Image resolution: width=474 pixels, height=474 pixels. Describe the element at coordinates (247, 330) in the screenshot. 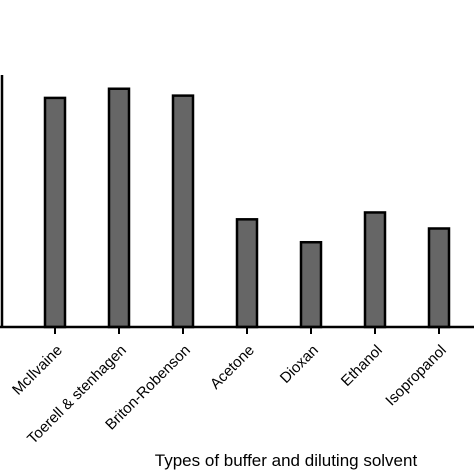

I see `x-ticks` at that location.